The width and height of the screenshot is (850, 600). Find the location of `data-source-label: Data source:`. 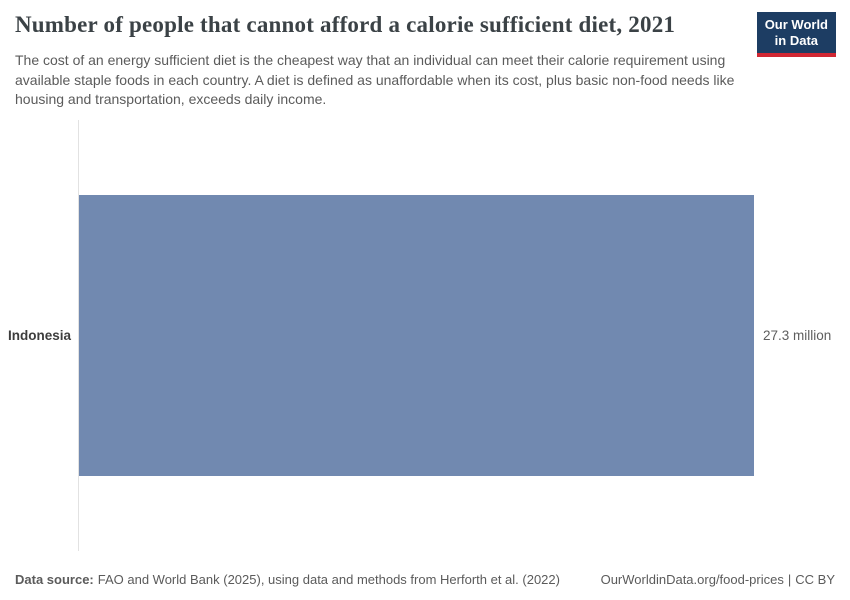

data-source-label: Data source: is located at coordinates (54, 579).